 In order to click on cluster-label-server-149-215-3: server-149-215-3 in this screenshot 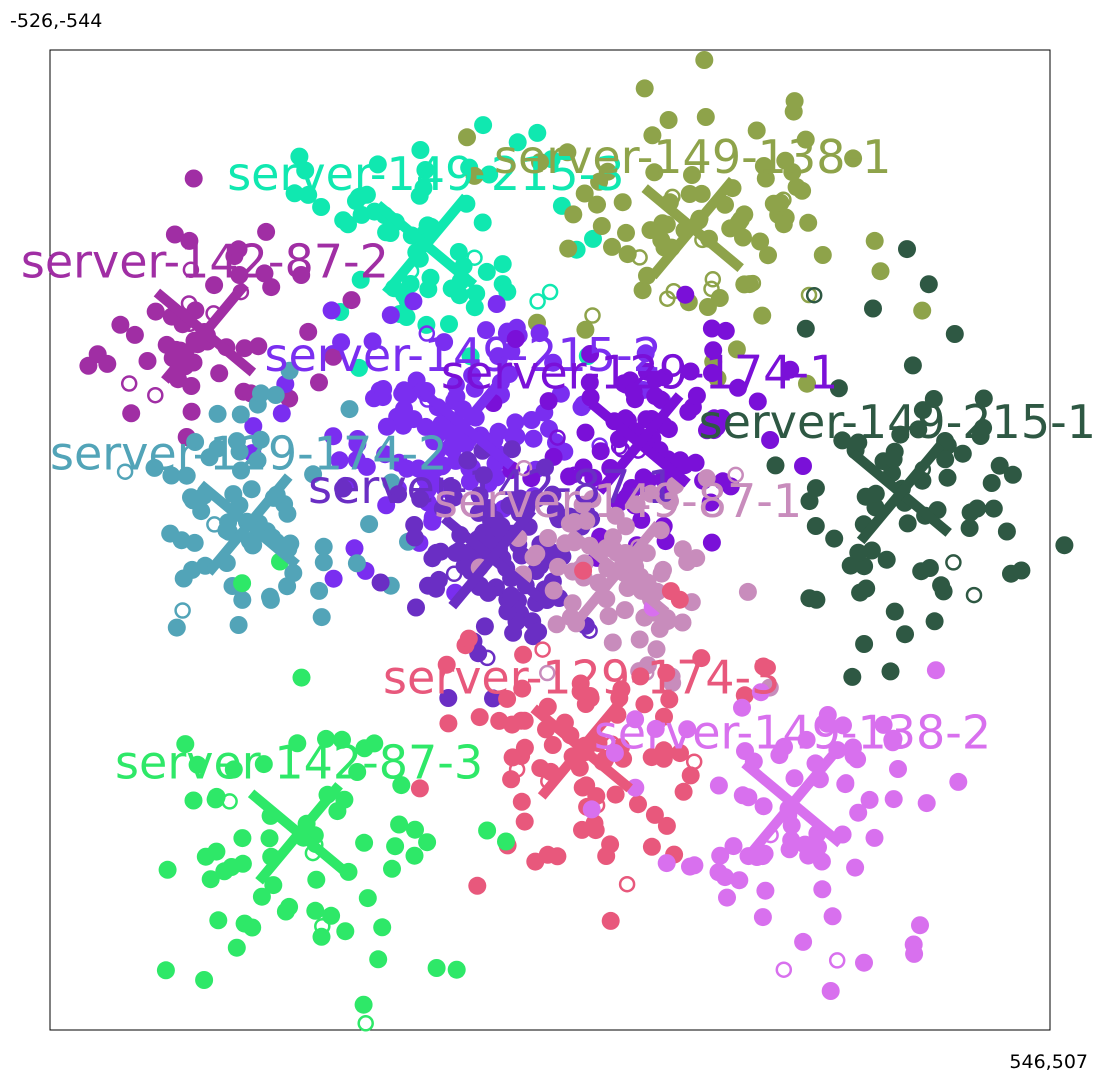, I will do `click(425, 174)`.